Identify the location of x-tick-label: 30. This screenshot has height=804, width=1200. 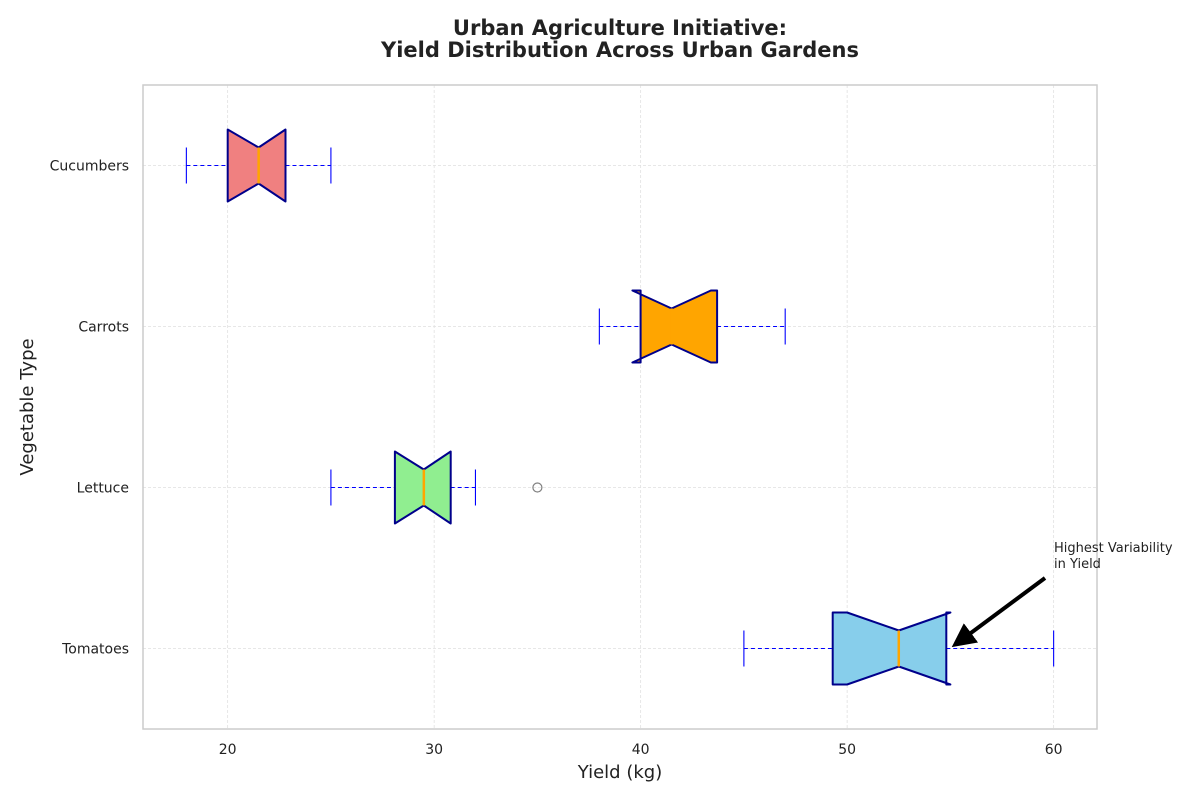
(434, 750).